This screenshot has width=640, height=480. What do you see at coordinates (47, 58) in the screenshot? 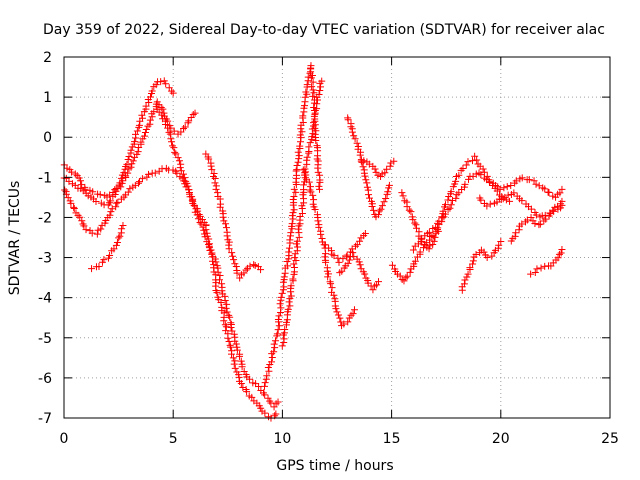
I see `y-tick-label: 2` at bounding box center [47, 58].